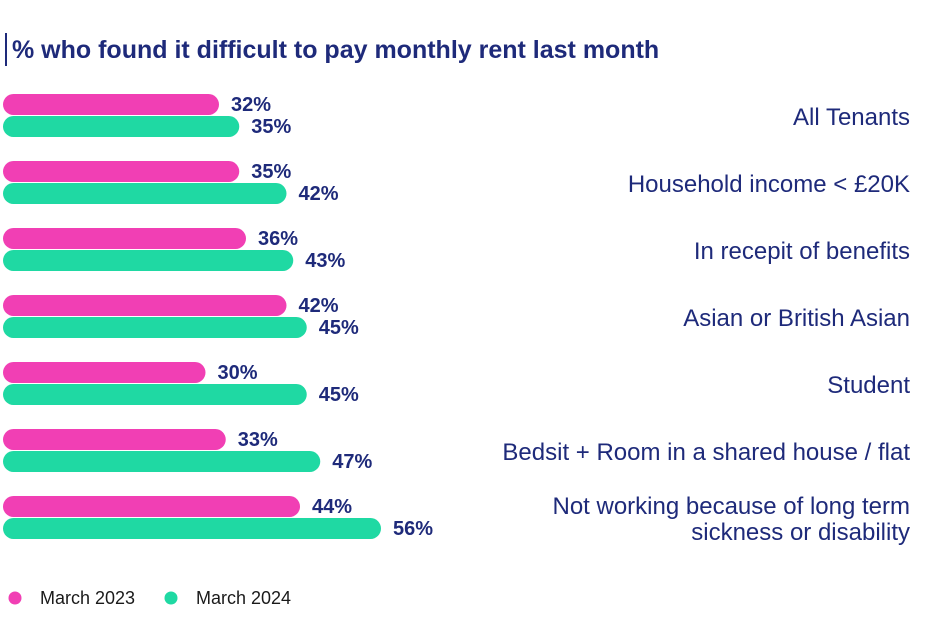  I want to click on legend-marker-march-2023, so click(15, 598).